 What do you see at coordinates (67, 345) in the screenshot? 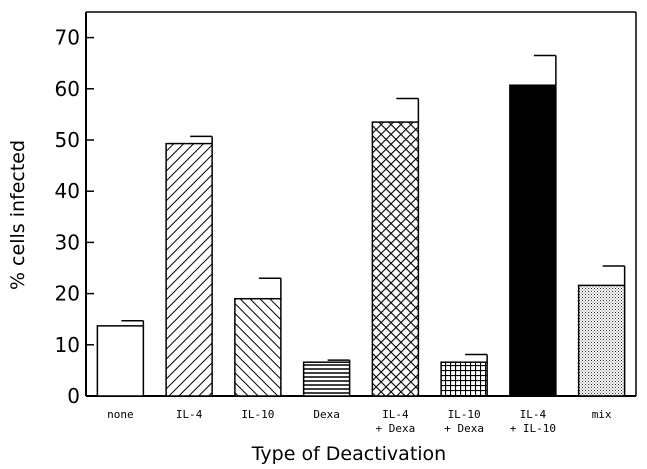
I see `y-tick-label: 10` at bounding box center [67, 345].